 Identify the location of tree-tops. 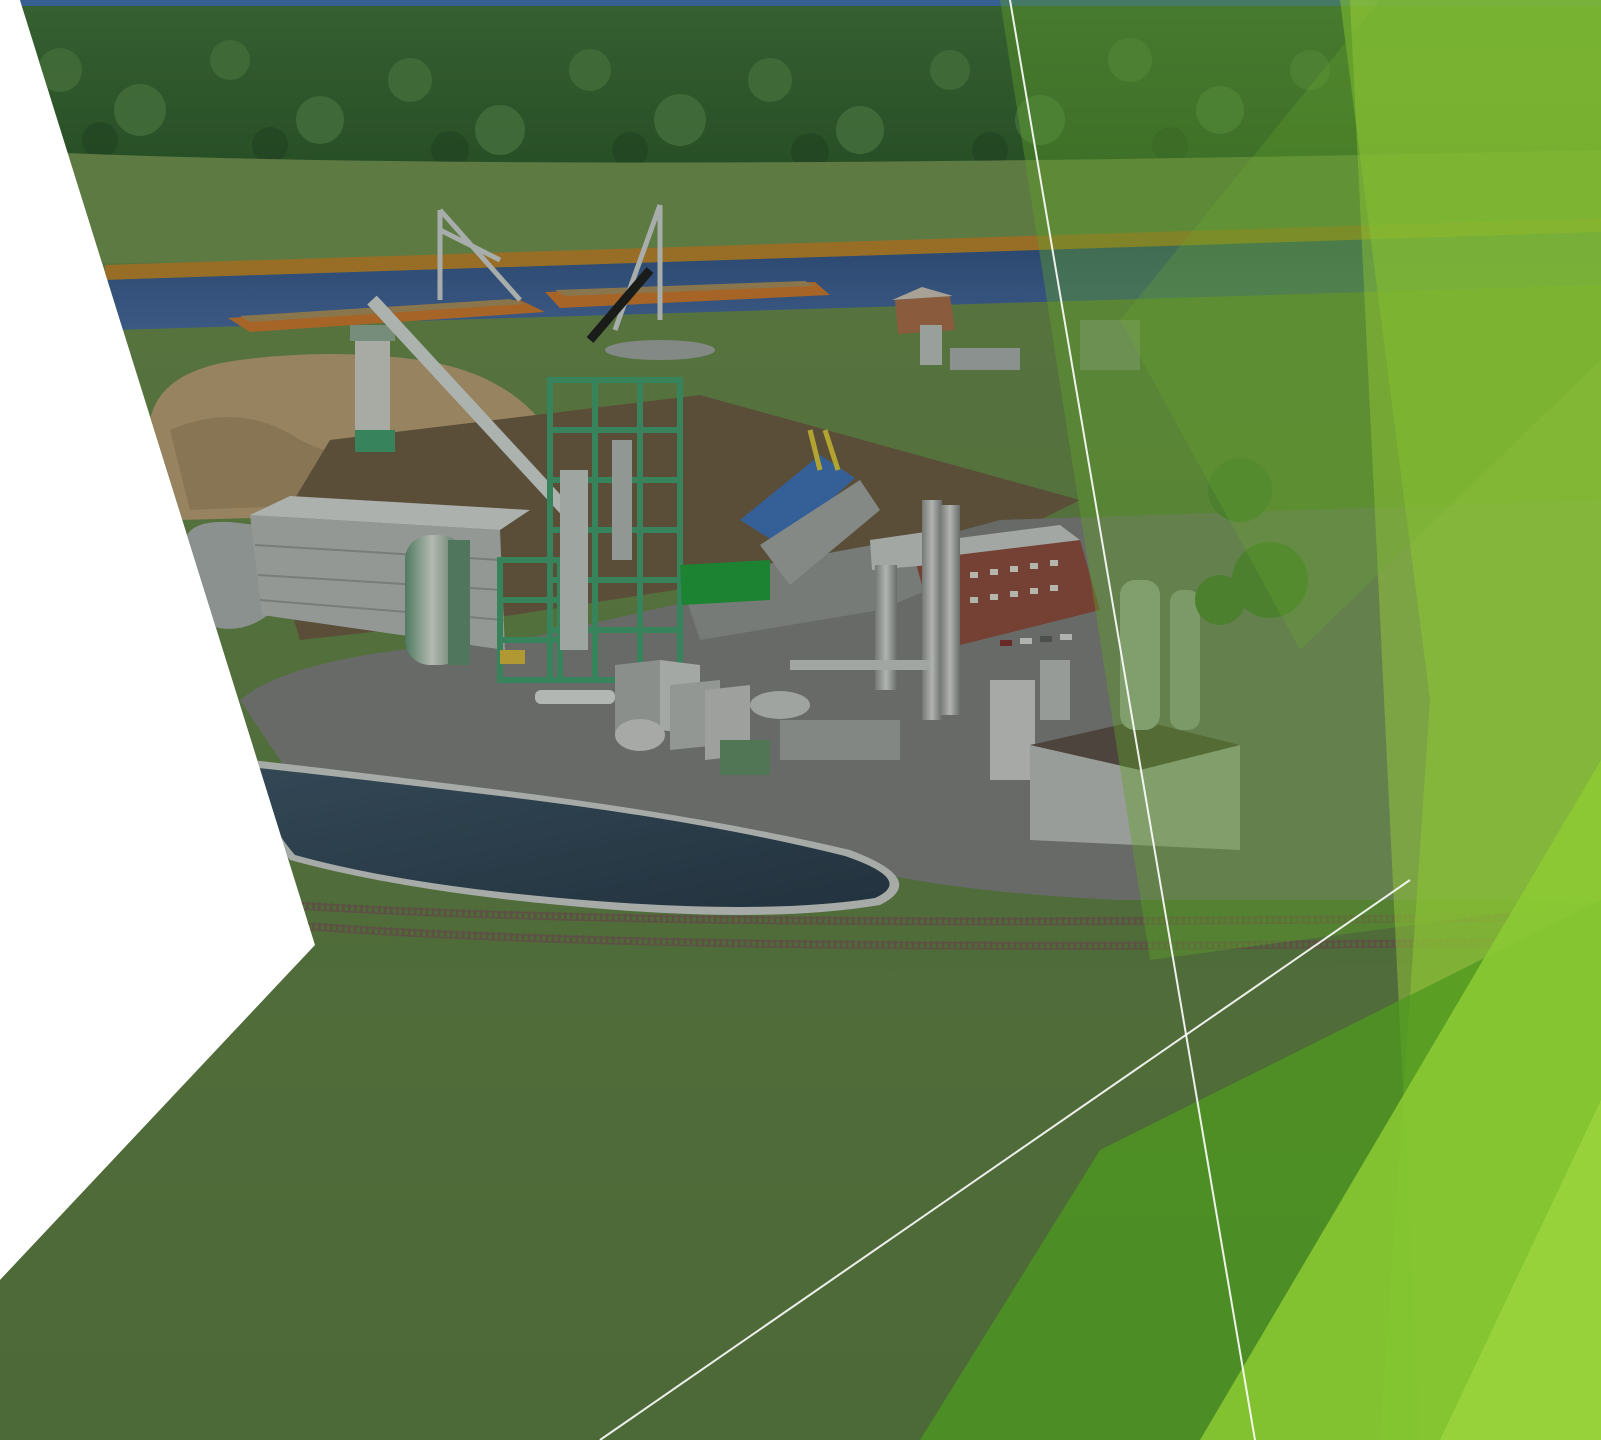
(684, 96).